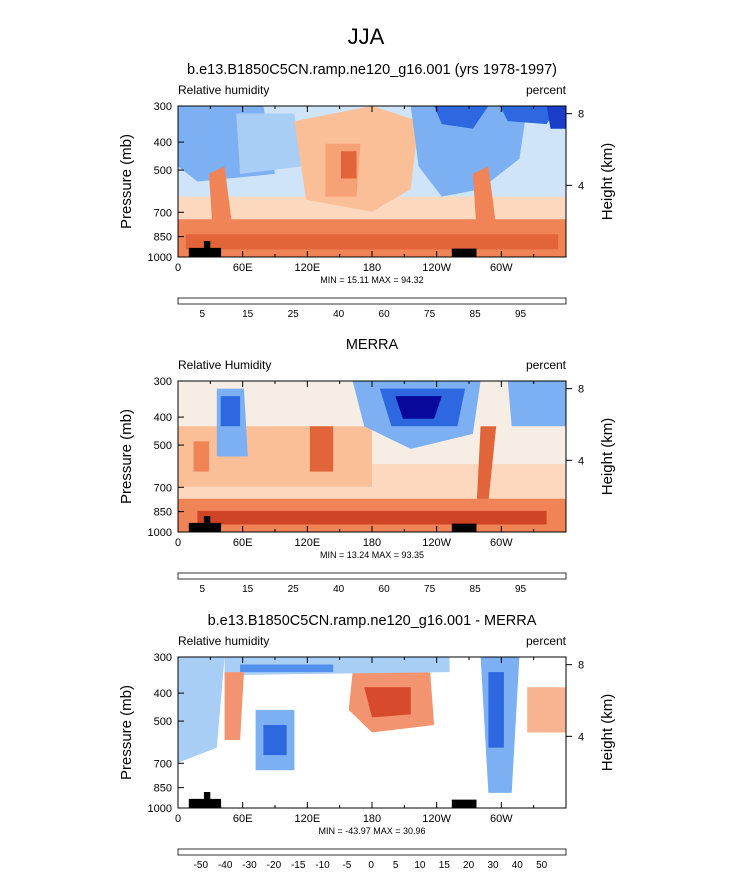 The height and width of the screenshot is (873, 733). What do you see at coordinates (371, 865) in the screenshot?
I see `colorbar-label: 0` at bounding box center [371, 865].